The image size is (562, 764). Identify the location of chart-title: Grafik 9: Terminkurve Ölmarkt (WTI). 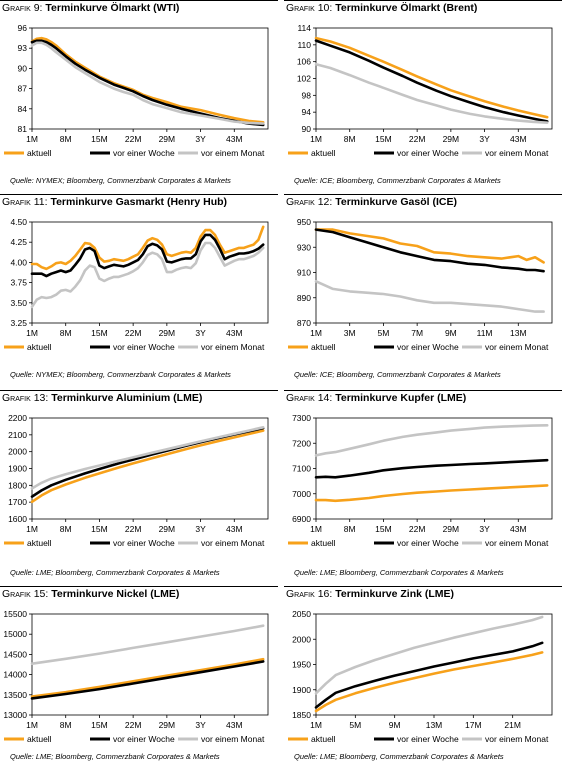
(90, 8).